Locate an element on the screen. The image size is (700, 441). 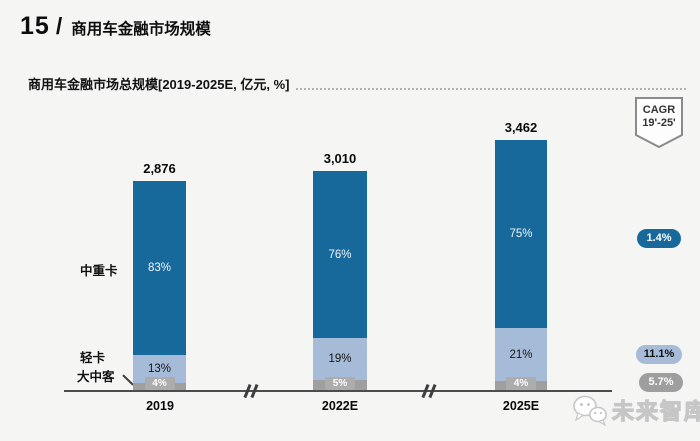
leader-line is located at coordinates (128, 380).